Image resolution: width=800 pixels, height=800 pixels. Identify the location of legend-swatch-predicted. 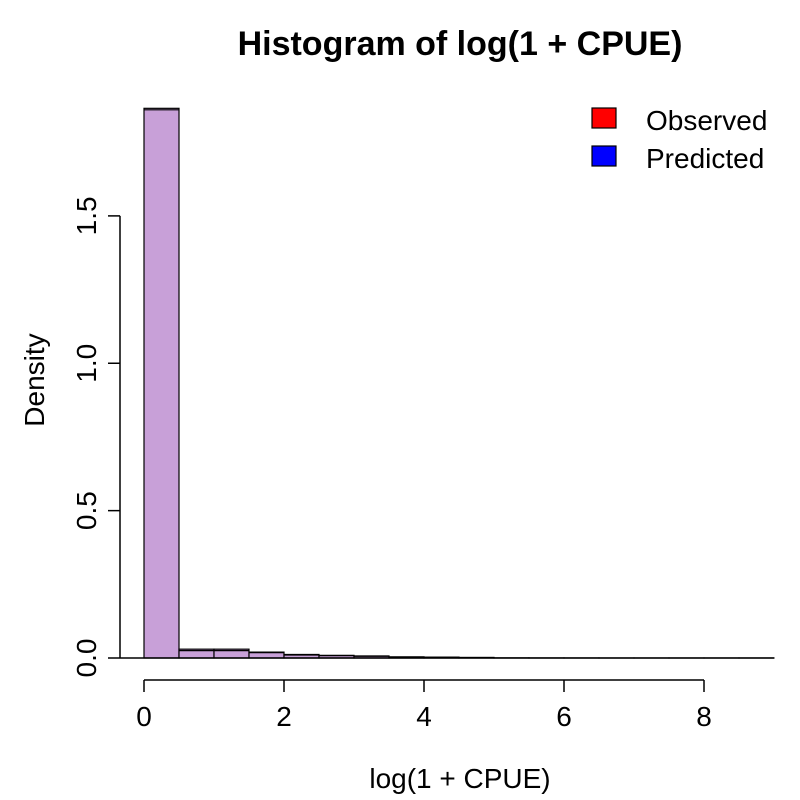
(604, 156).